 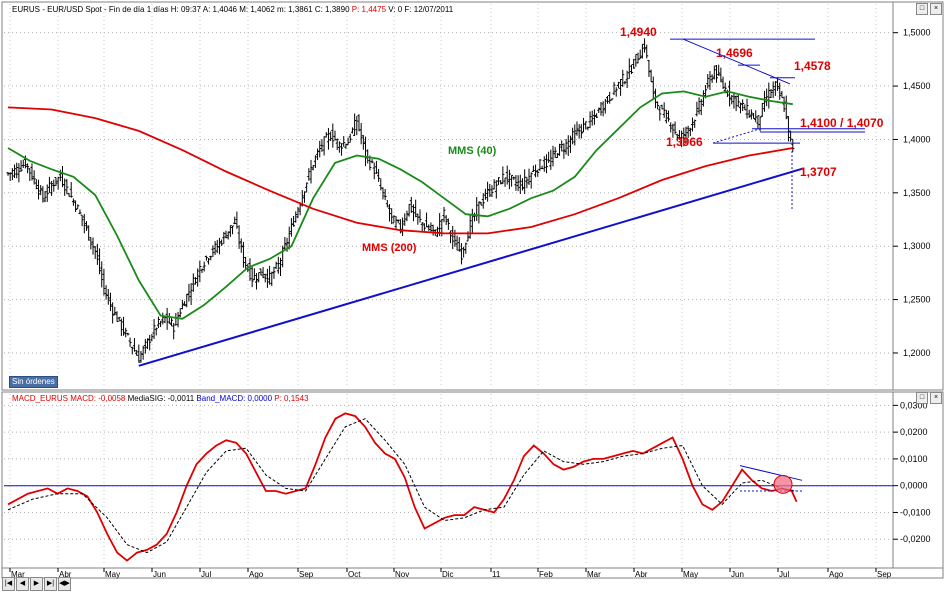 I want to click on main-panel-controls: □ ×, so click(x=929, y=9).